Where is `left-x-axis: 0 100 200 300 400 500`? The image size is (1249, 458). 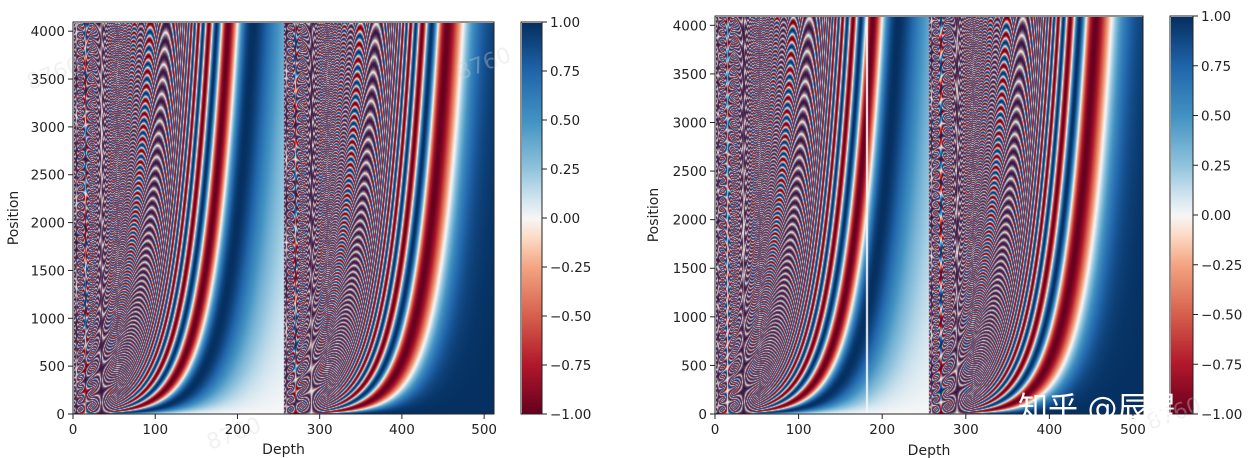 left-x-axis: 0 100 200 300 400 500 is located at coordinates (283, 426).